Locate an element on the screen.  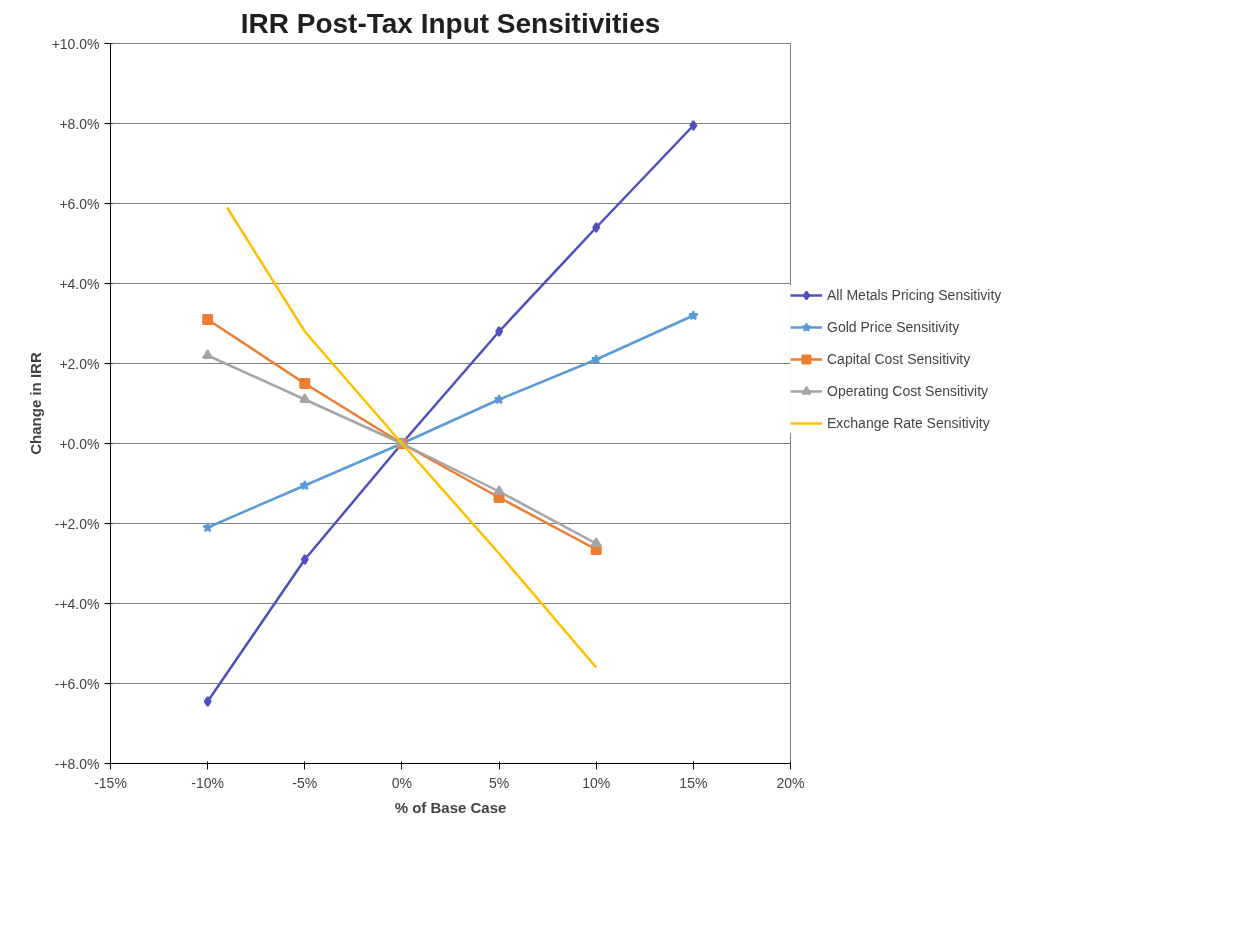
y-tick-label: +4.0% is located at coordinates (79, 283).